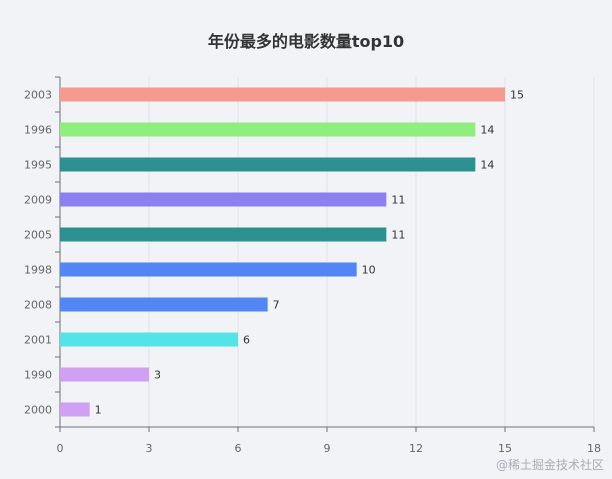  I want to click on x-tick-label: 3, so click(149, 448).